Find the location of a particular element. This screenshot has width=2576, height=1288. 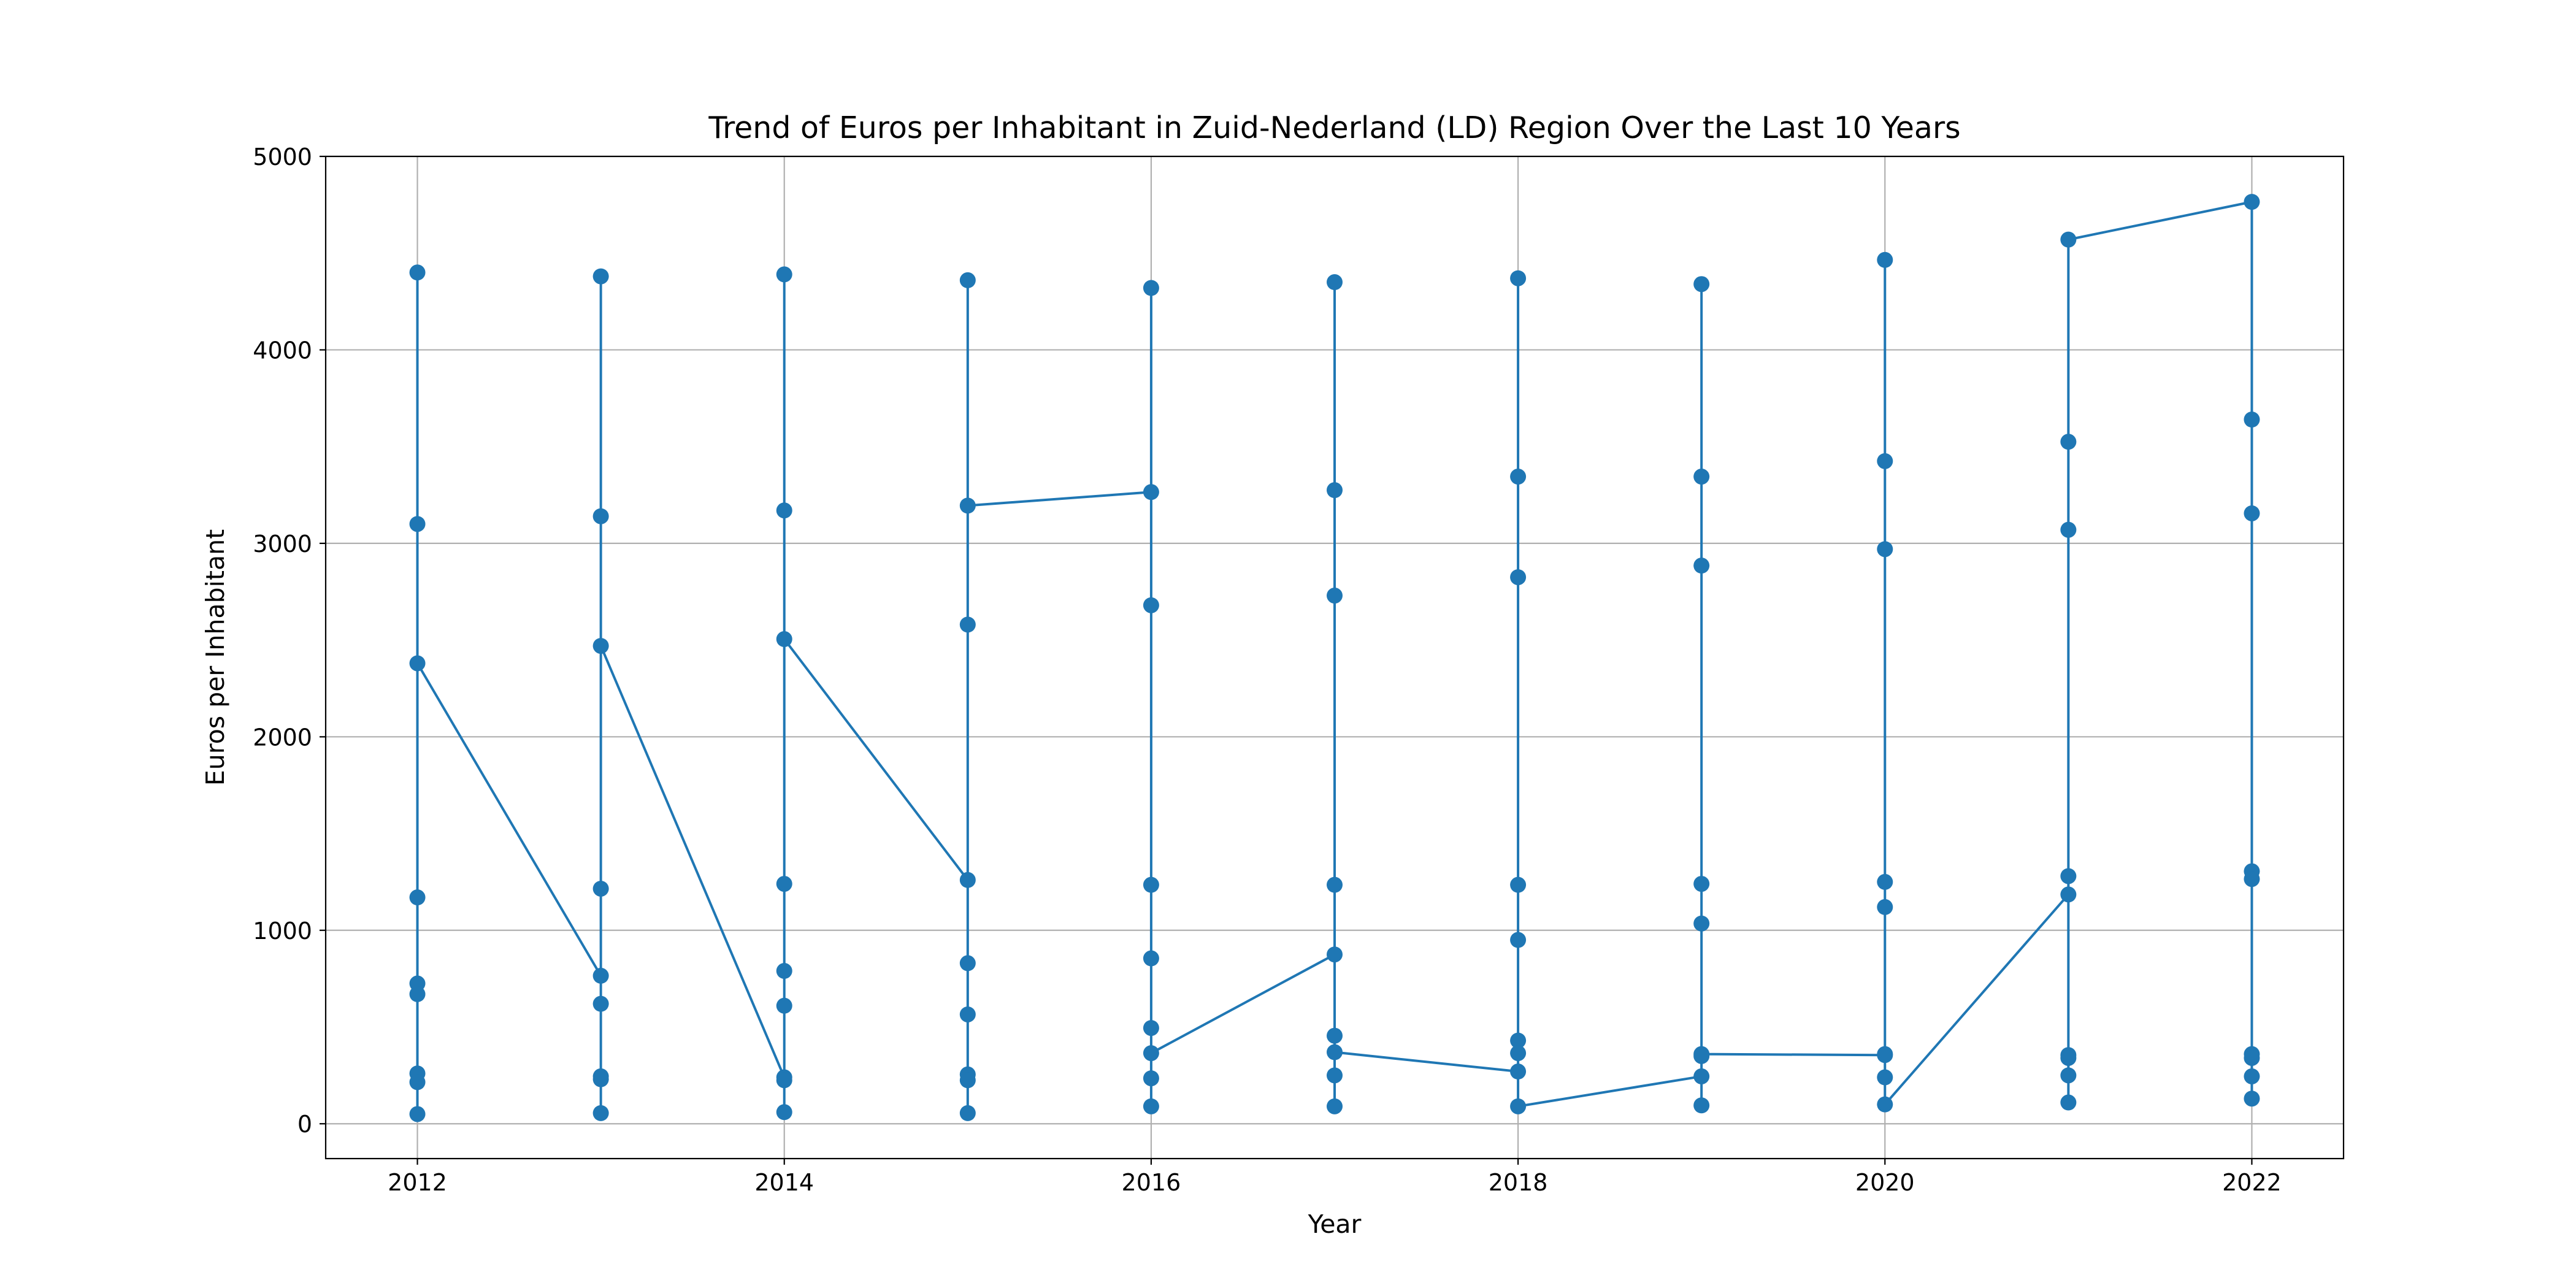

y-tick-label: 0 is located at coordinates (304, 1124).